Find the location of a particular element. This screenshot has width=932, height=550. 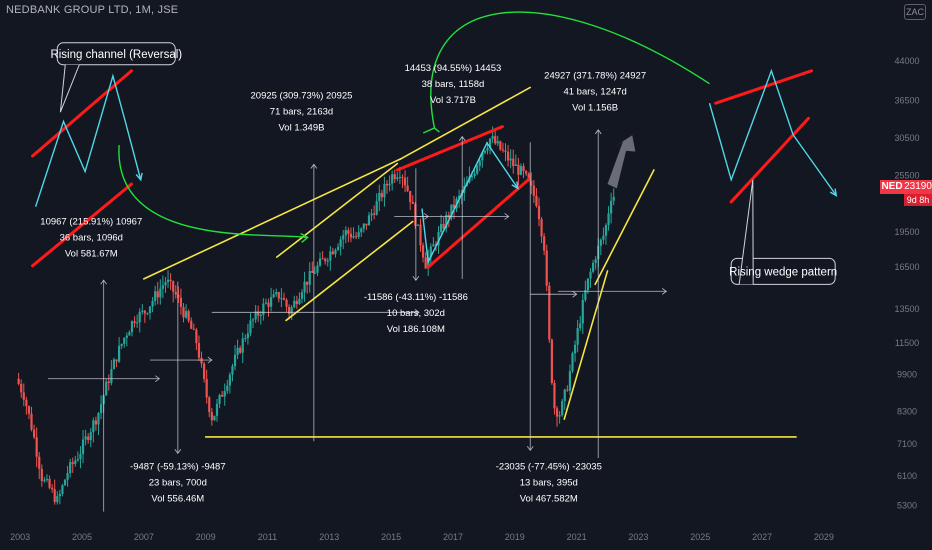

measure-2012-h-head is located at coordinates (417, 312).